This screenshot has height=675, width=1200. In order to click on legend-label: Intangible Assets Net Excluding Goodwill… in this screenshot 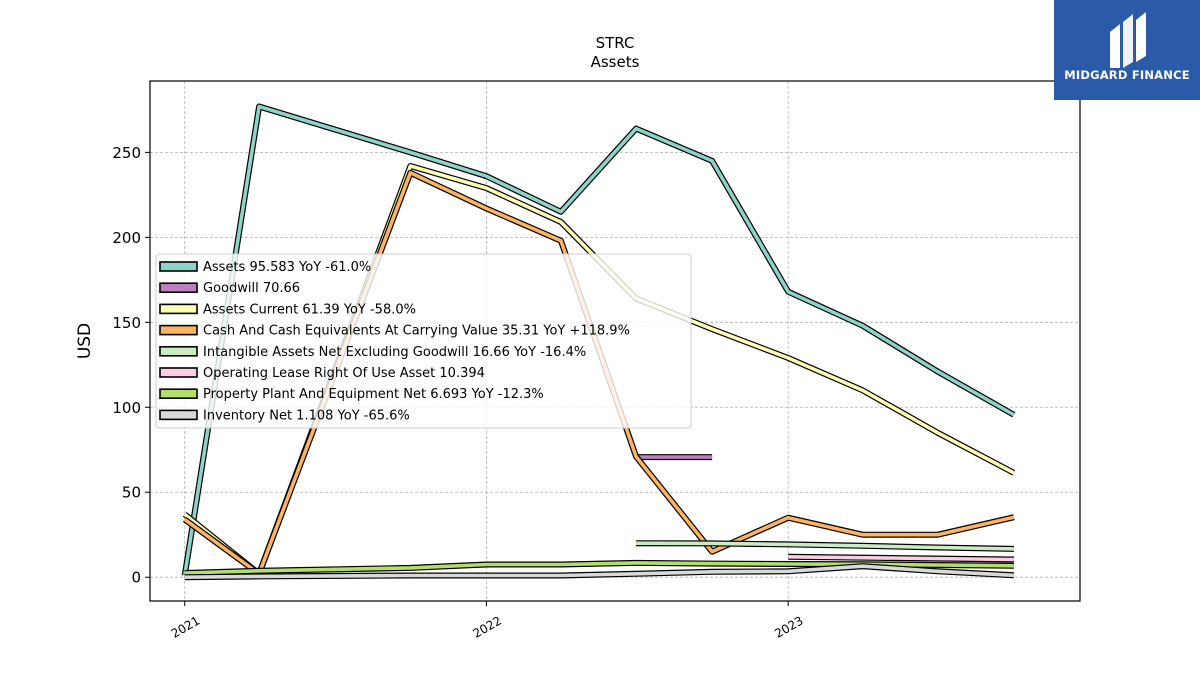, I will do `click(394, 352)`.